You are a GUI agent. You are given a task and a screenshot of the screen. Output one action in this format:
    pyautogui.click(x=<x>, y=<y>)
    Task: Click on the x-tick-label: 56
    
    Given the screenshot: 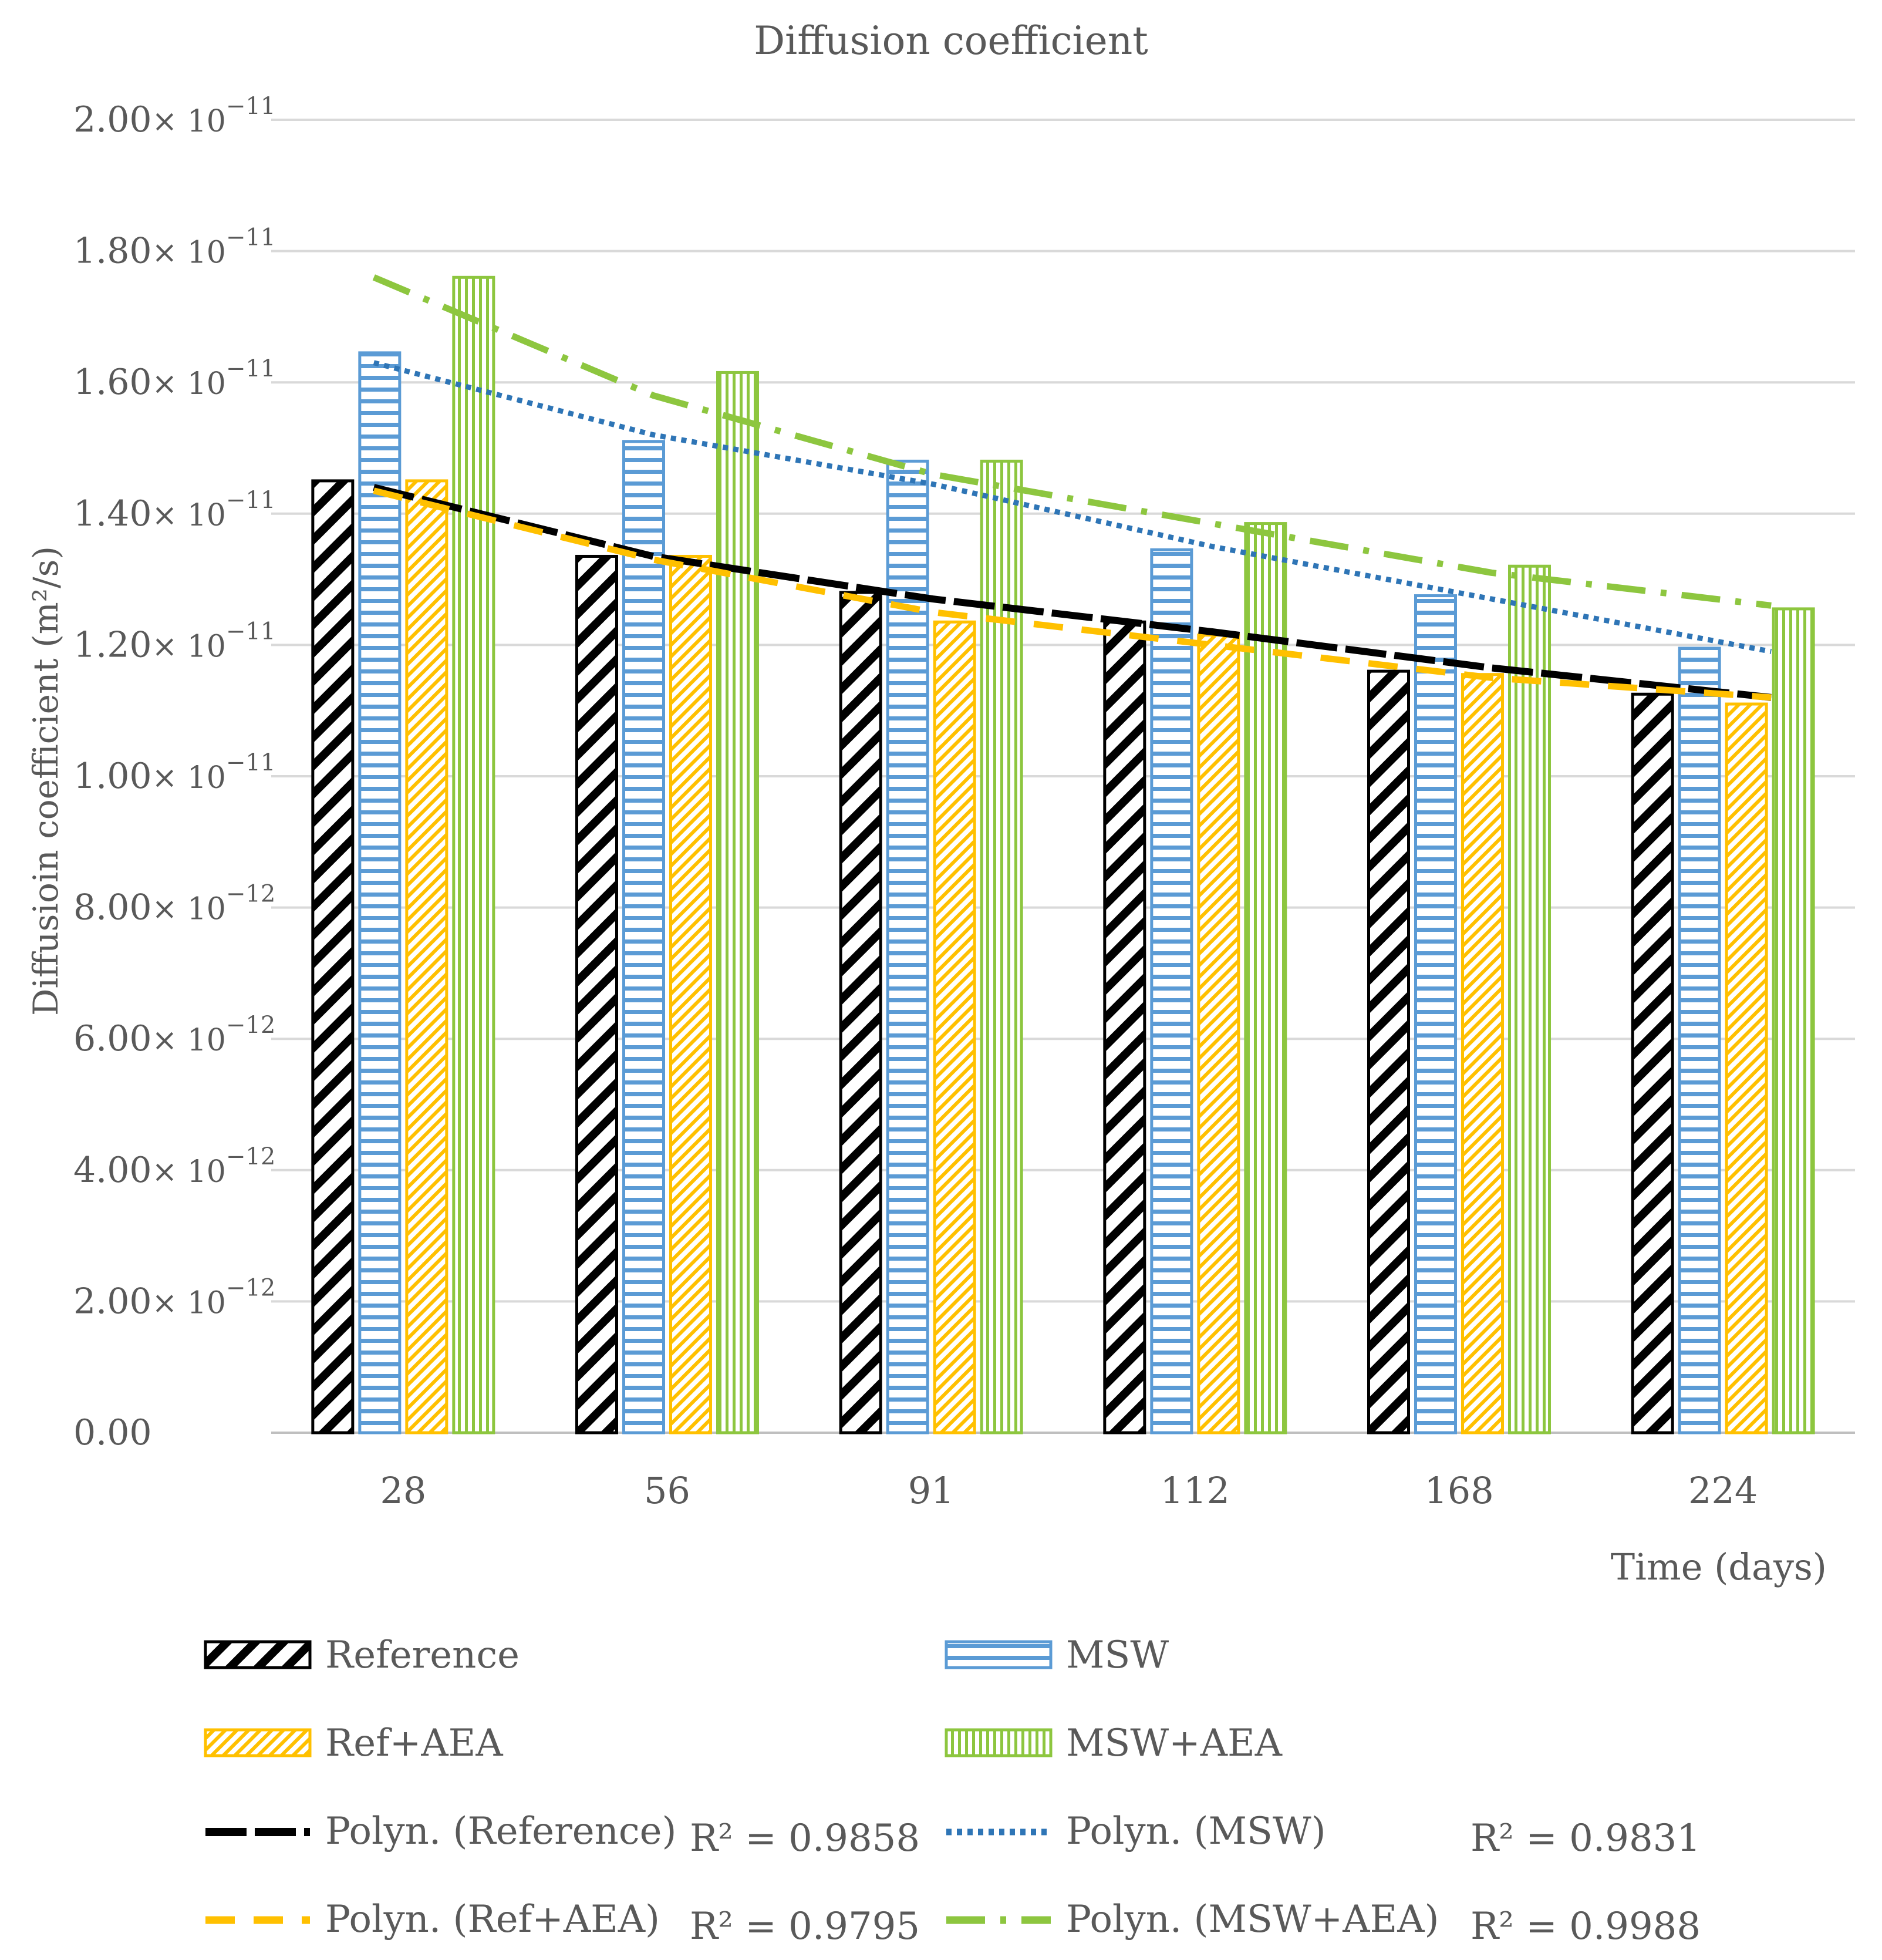 What is the action you would take?
    pyautogui.click(x=667, y=1490)
    